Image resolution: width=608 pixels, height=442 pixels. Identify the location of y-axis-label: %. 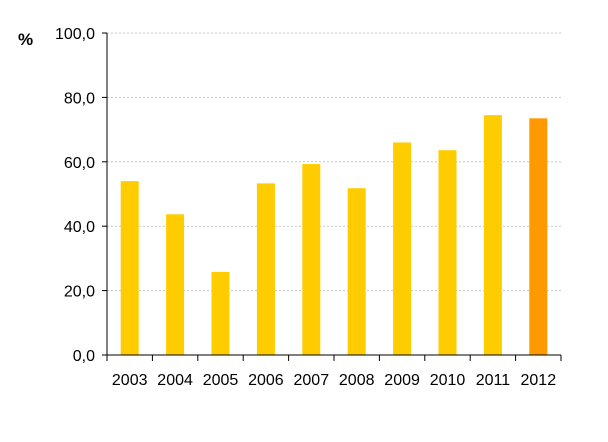
(25, 39).